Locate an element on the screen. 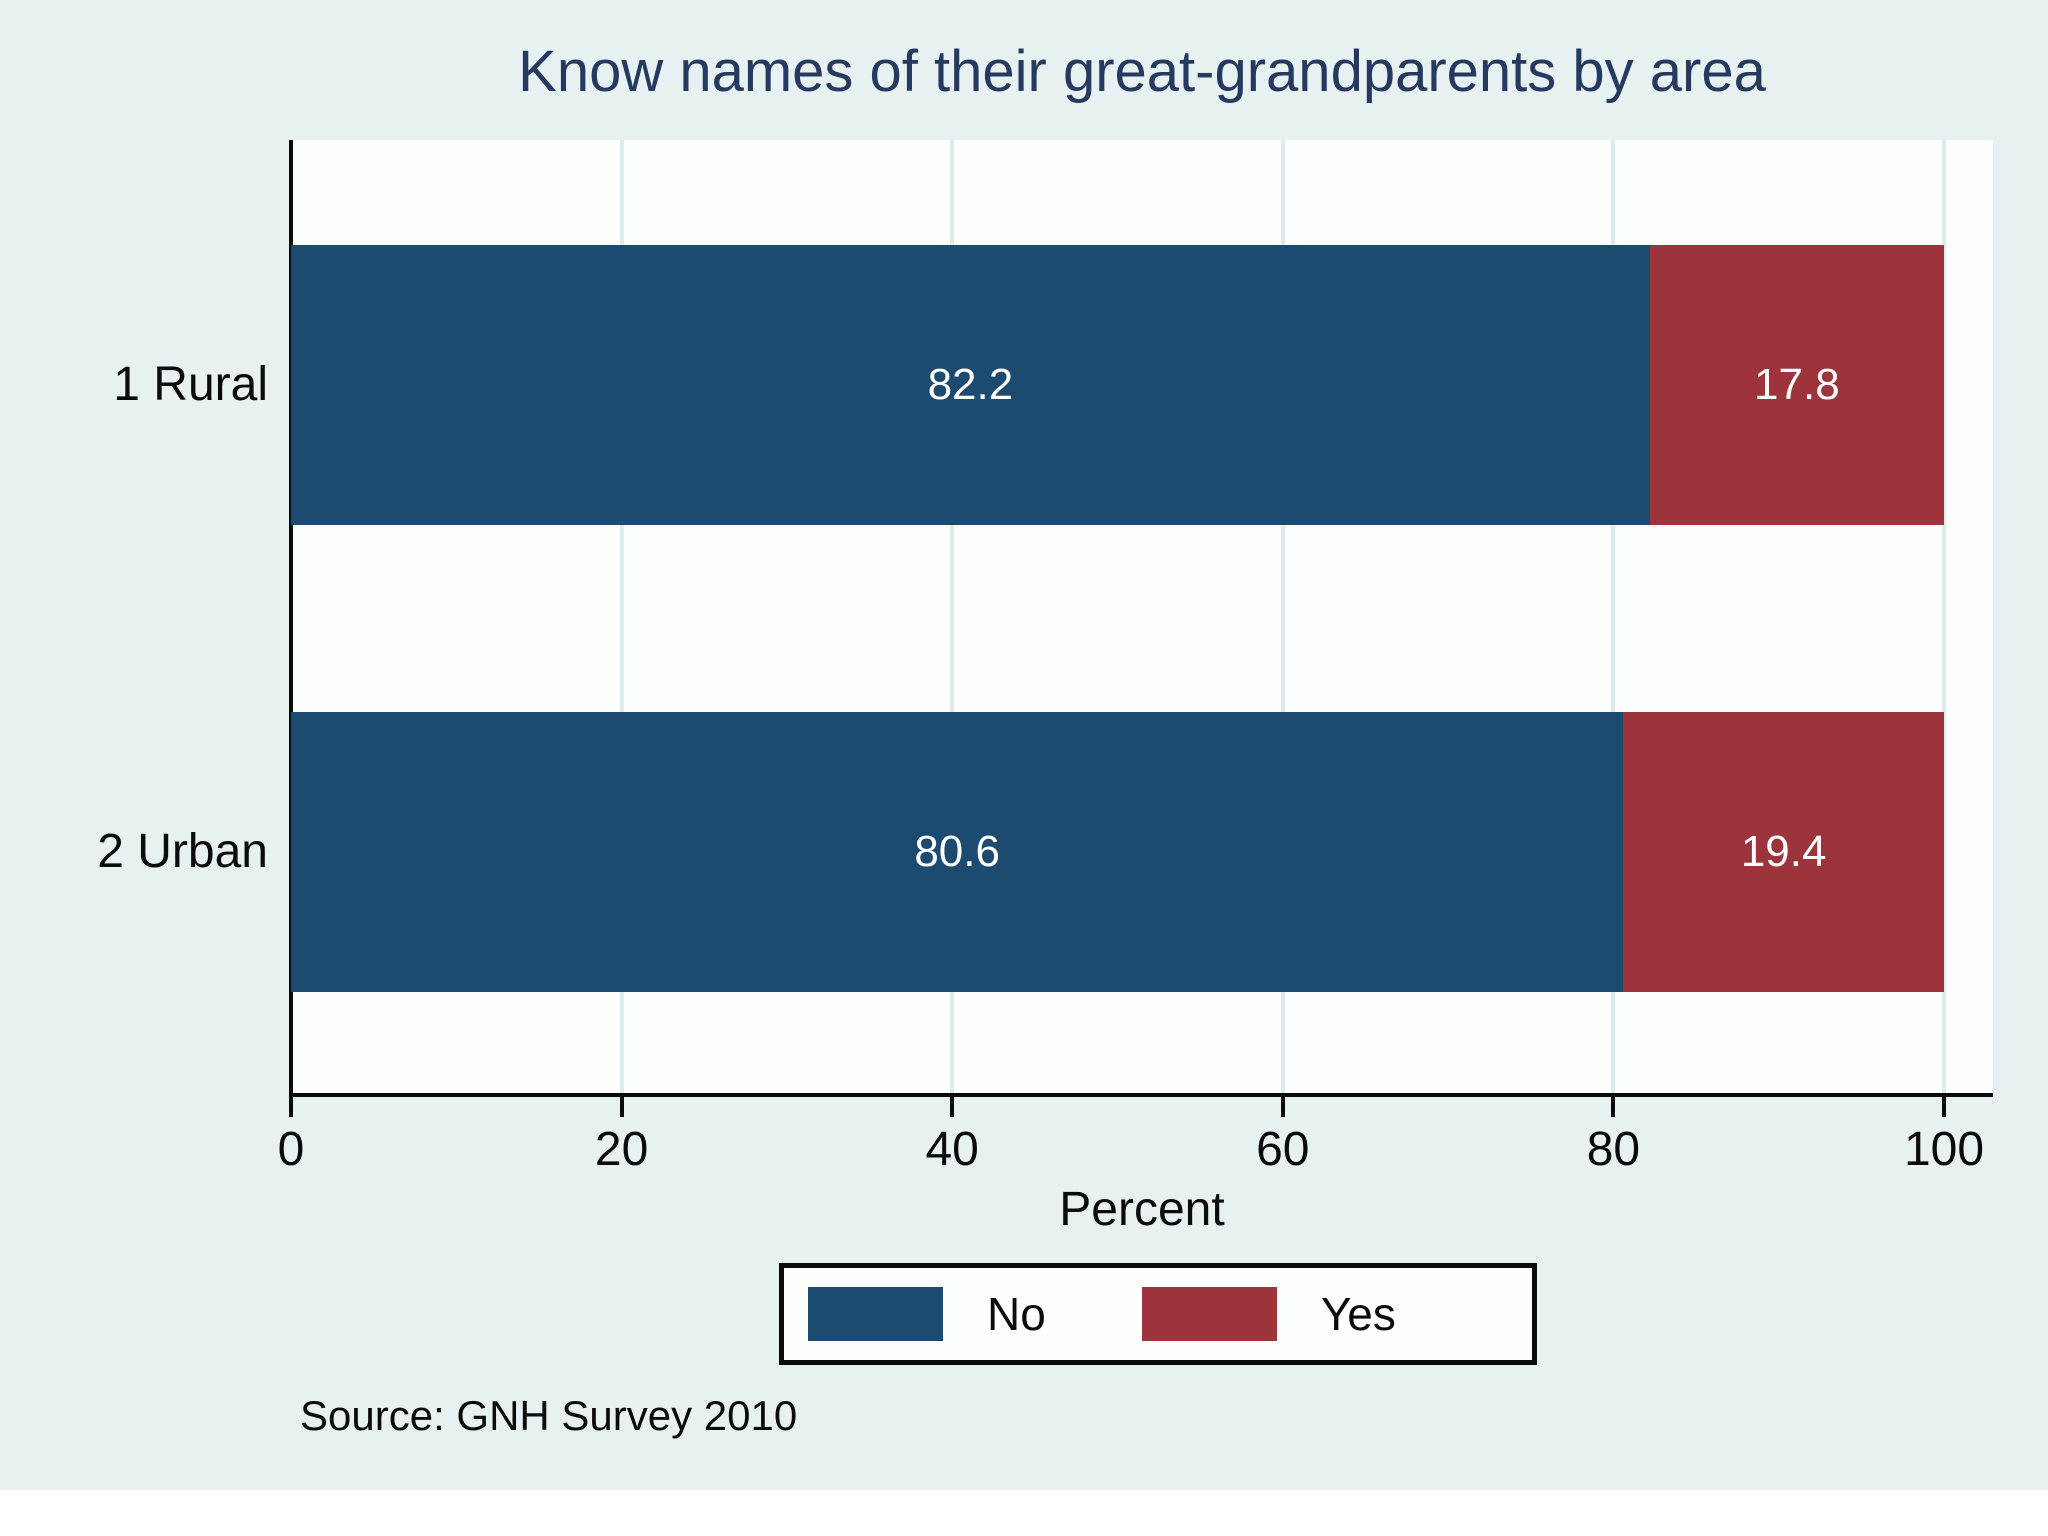  y-axis-line is located at coordinates (291, 618).